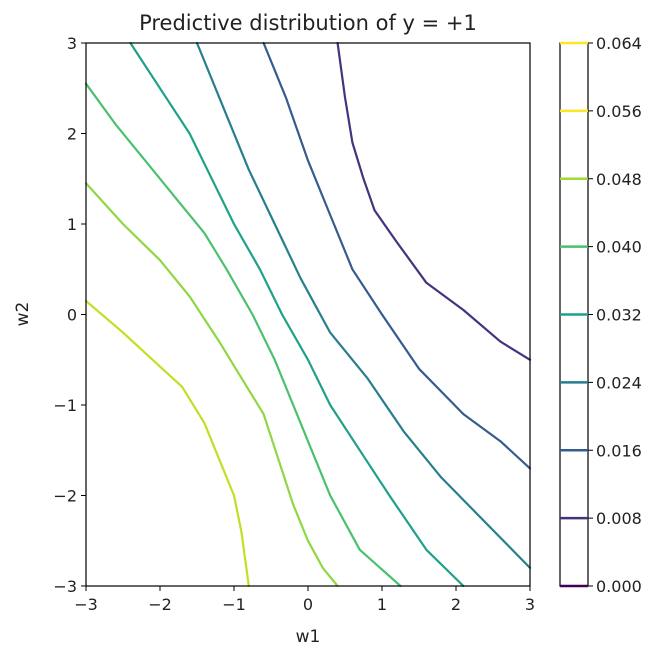 Image resolution: width=664 pixels, height=658 pixels. Describe the element at coordinates (619, 450) in the screenshot. I see `colorbar-tick-label: 0.016` at that location.